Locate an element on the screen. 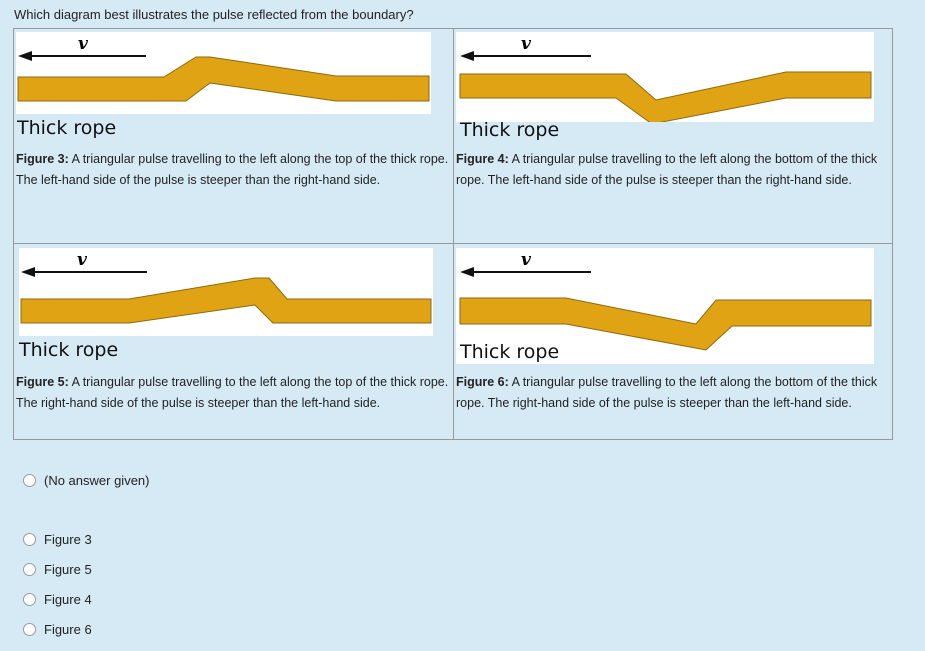 This screenshot has width=925, height=651. option-label: Figure 5 is located at coordinates (68, 569).